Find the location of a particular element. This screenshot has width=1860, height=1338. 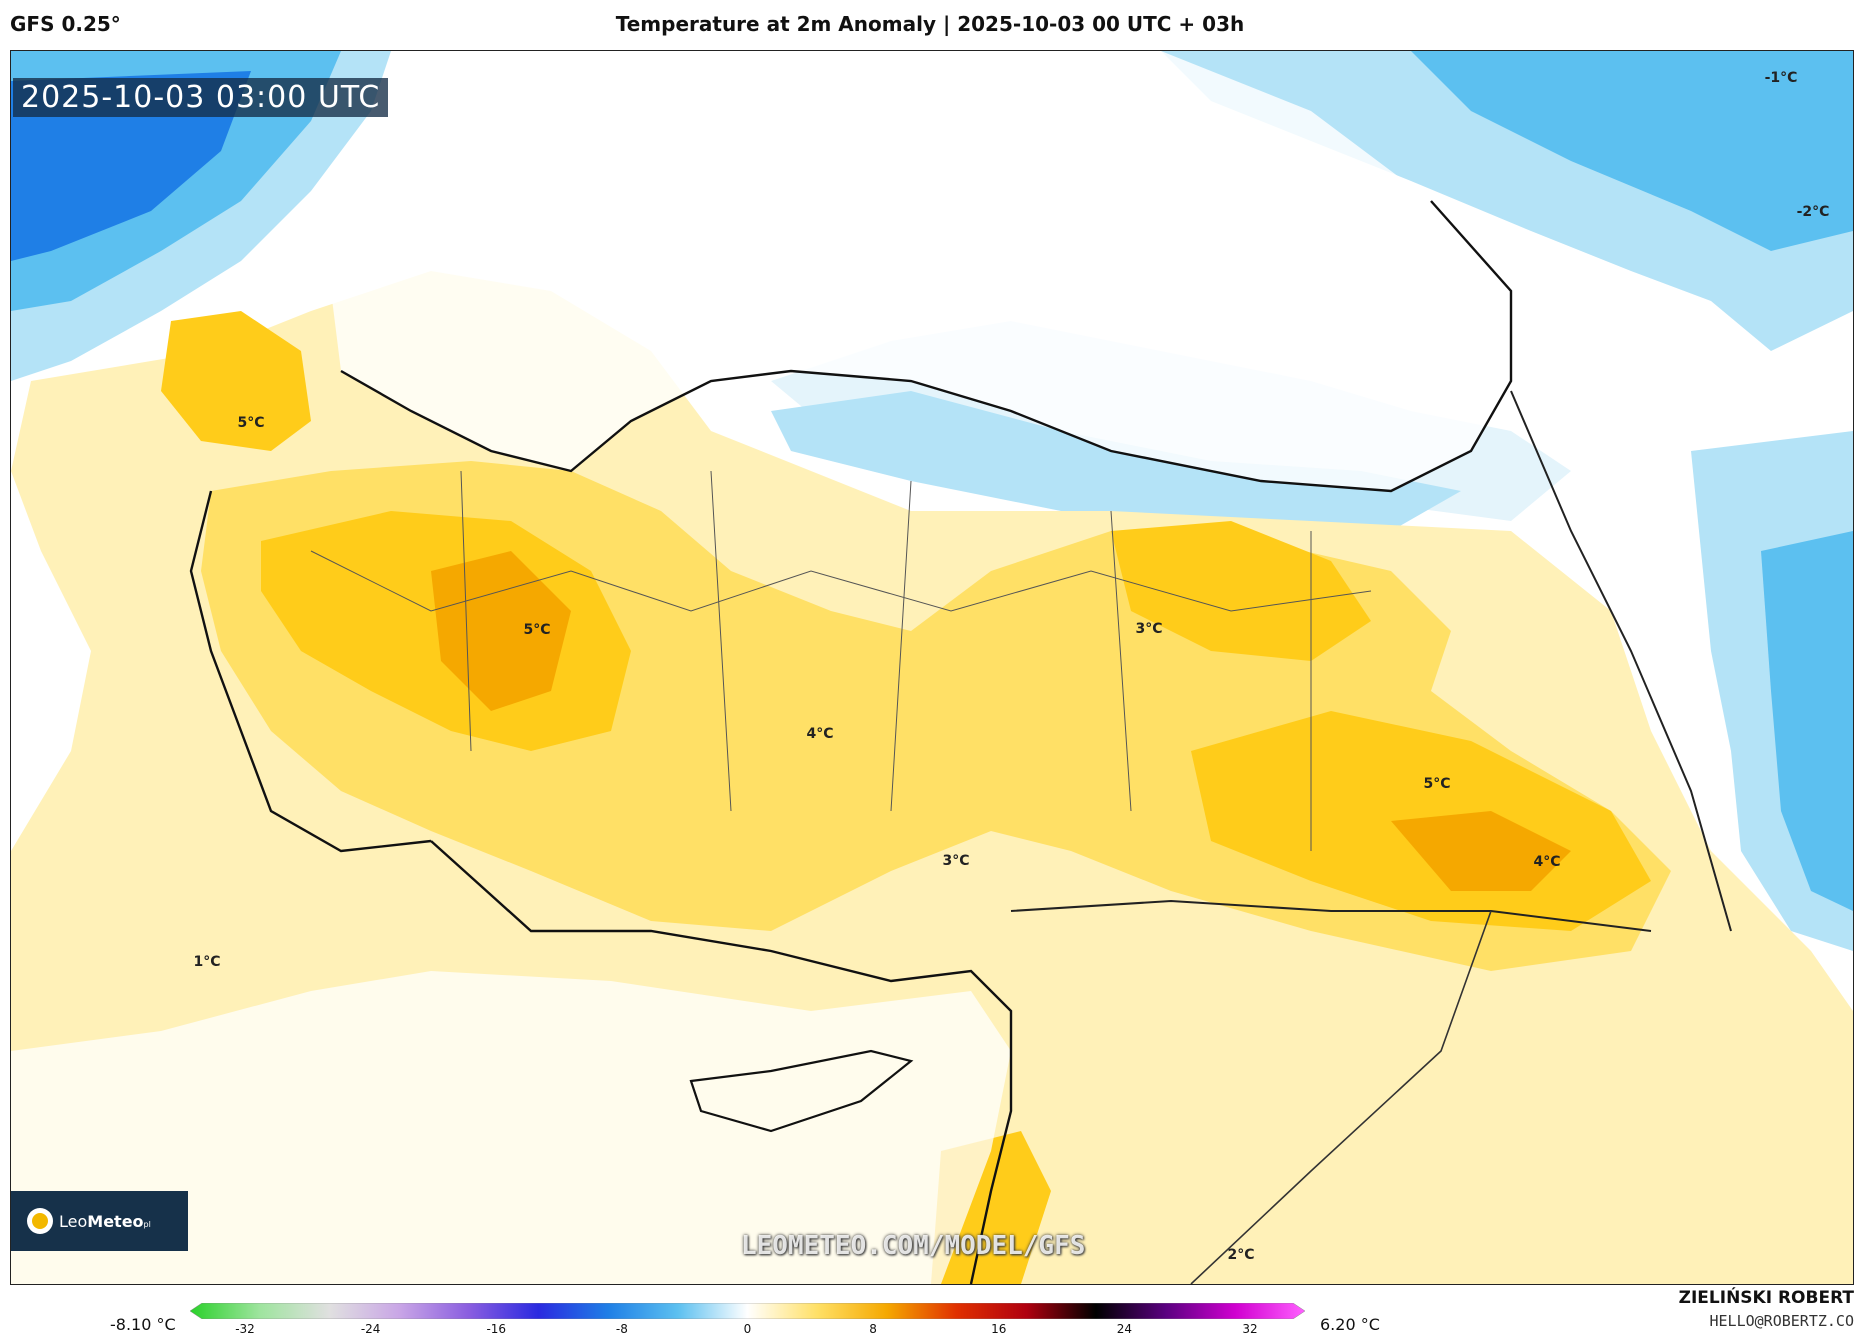

colorbar-tick-label: -24 is located at coordinates (370, 1329).